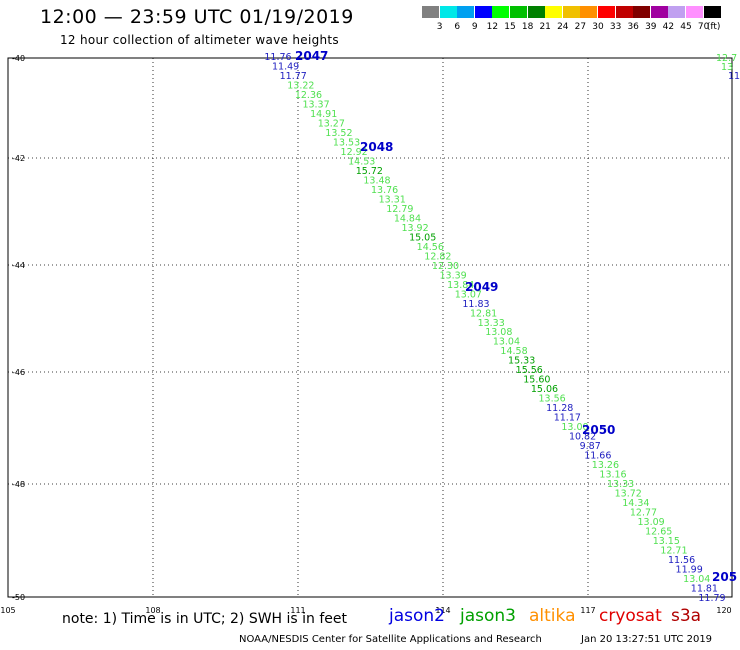 The height and width of the screenshot is (650, 740). I want to click on latitude-label: -50, so click(18, 597).